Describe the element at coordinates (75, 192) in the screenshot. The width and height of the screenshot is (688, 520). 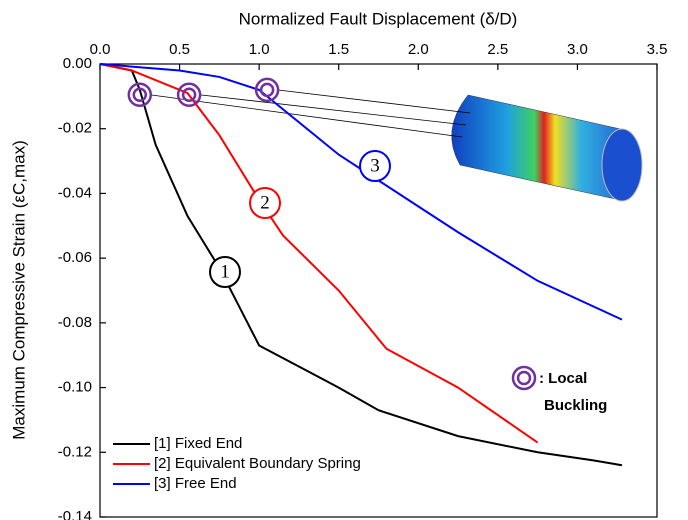
I see `y-tick-label: -0.04` at that location.